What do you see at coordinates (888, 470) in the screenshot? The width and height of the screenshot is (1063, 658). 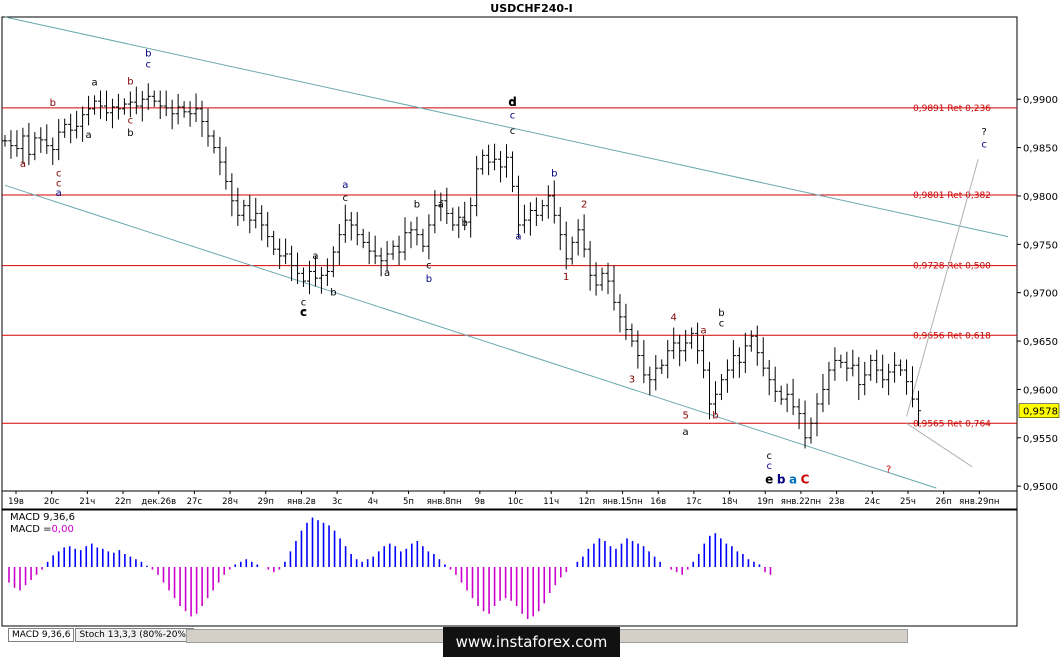 I see `wave-label: ?` at bounding box center [888, 470].